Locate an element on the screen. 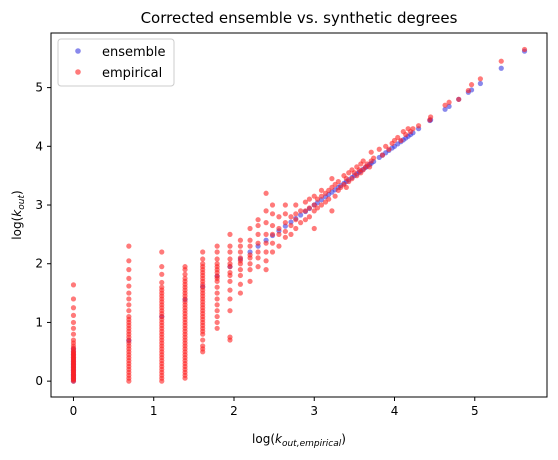  legend-marker-empirical is located at coordinates (78, 72).